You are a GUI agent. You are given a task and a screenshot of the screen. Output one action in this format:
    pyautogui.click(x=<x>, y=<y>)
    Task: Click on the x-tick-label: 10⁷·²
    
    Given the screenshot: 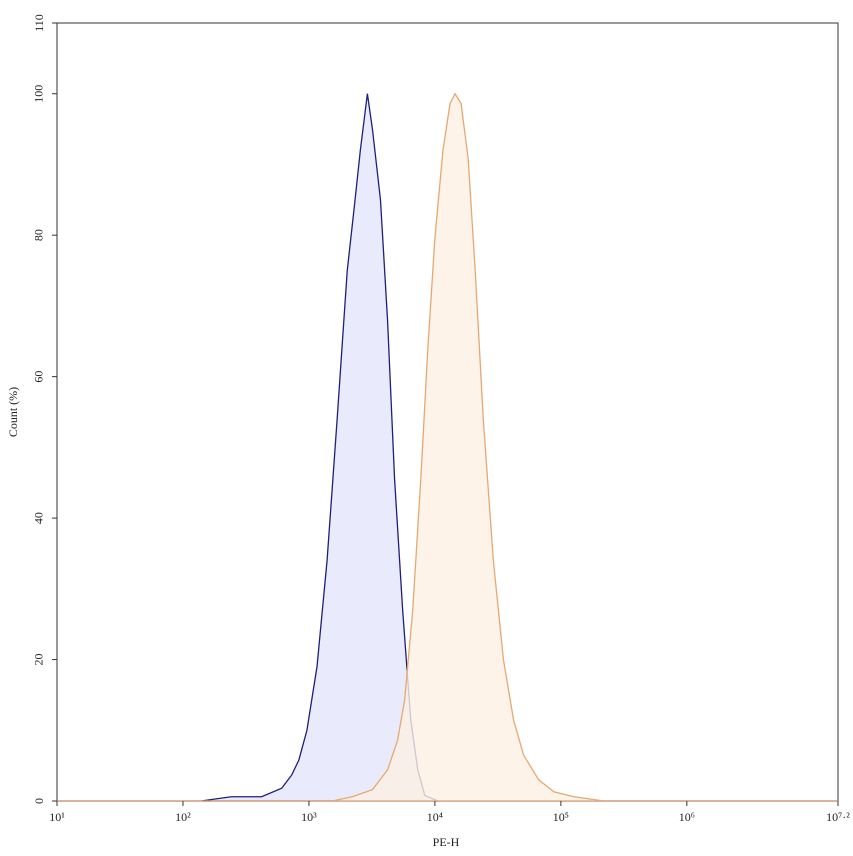 What is the action you would take?
    pyautogui.click(x=838, y=817)
    